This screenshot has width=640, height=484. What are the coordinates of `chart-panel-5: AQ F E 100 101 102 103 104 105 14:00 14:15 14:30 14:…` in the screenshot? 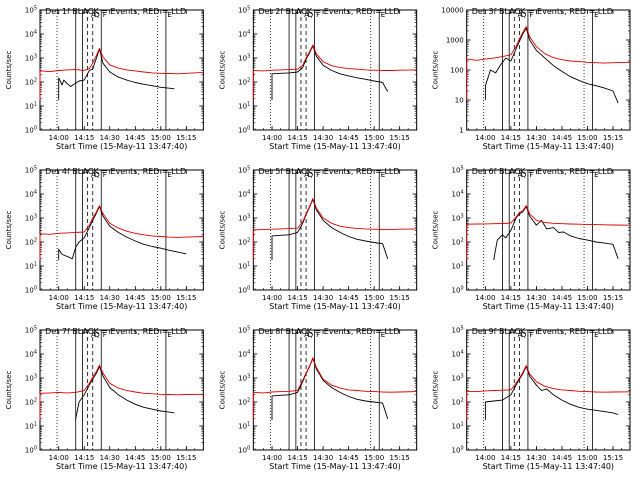 It's located at (318, 238).